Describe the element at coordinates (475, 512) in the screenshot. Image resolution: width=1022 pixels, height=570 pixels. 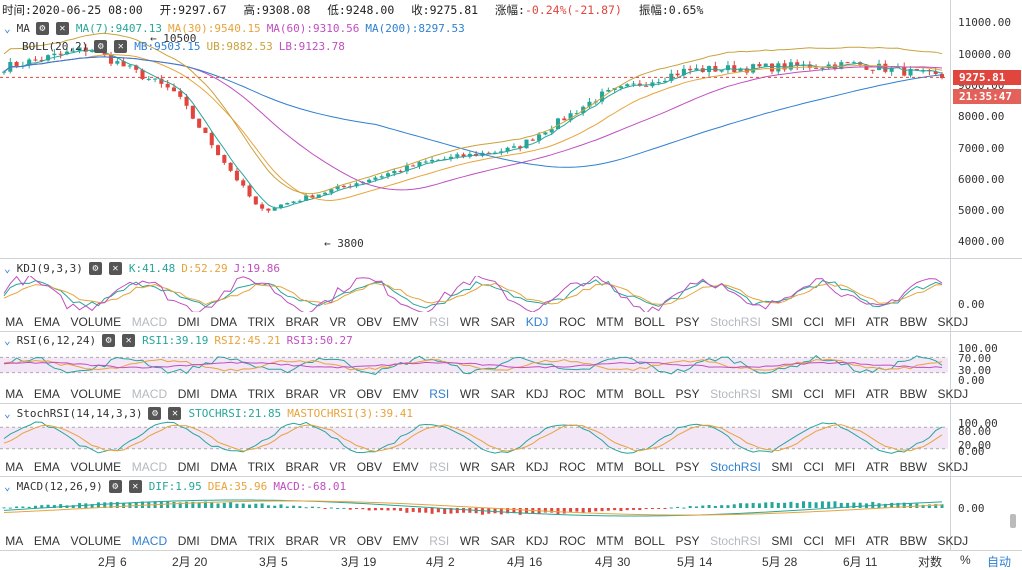
I see `macd-chart` at that location.